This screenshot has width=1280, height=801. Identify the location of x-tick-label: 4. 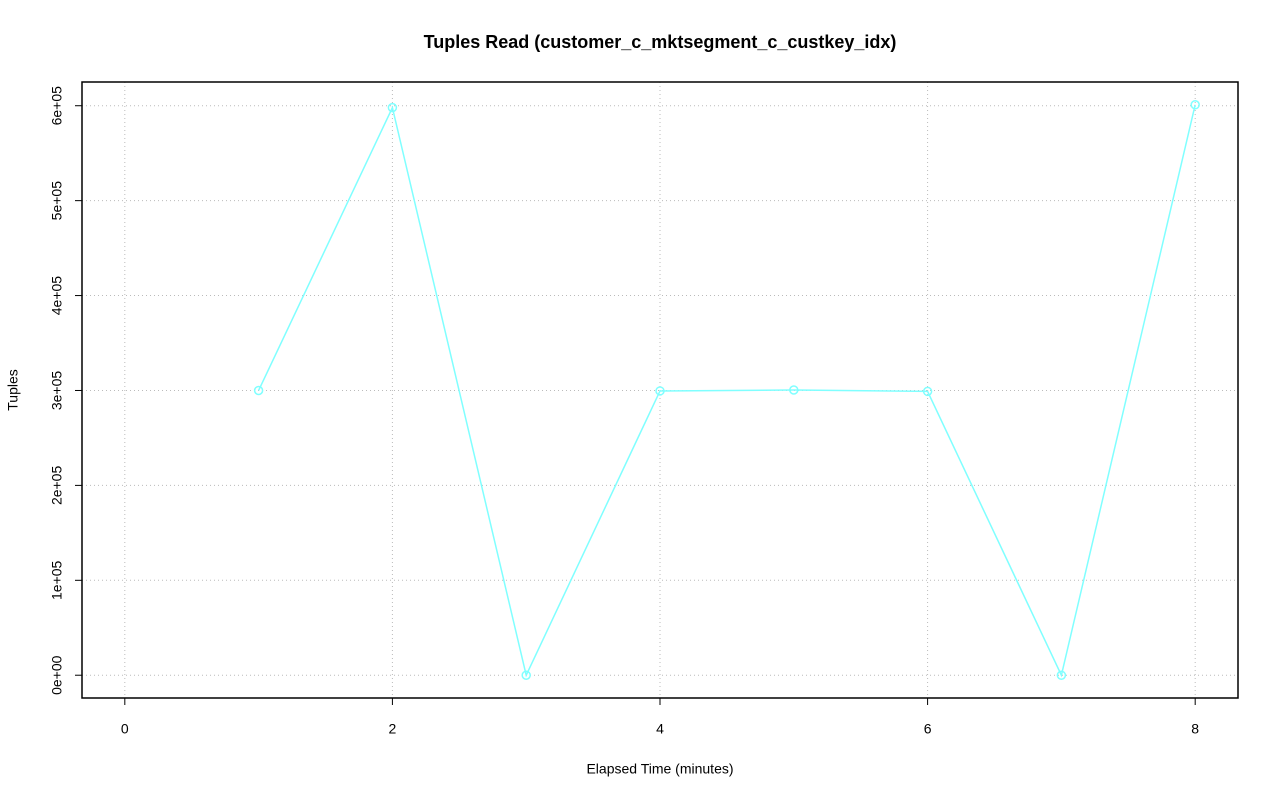
(660, 729).